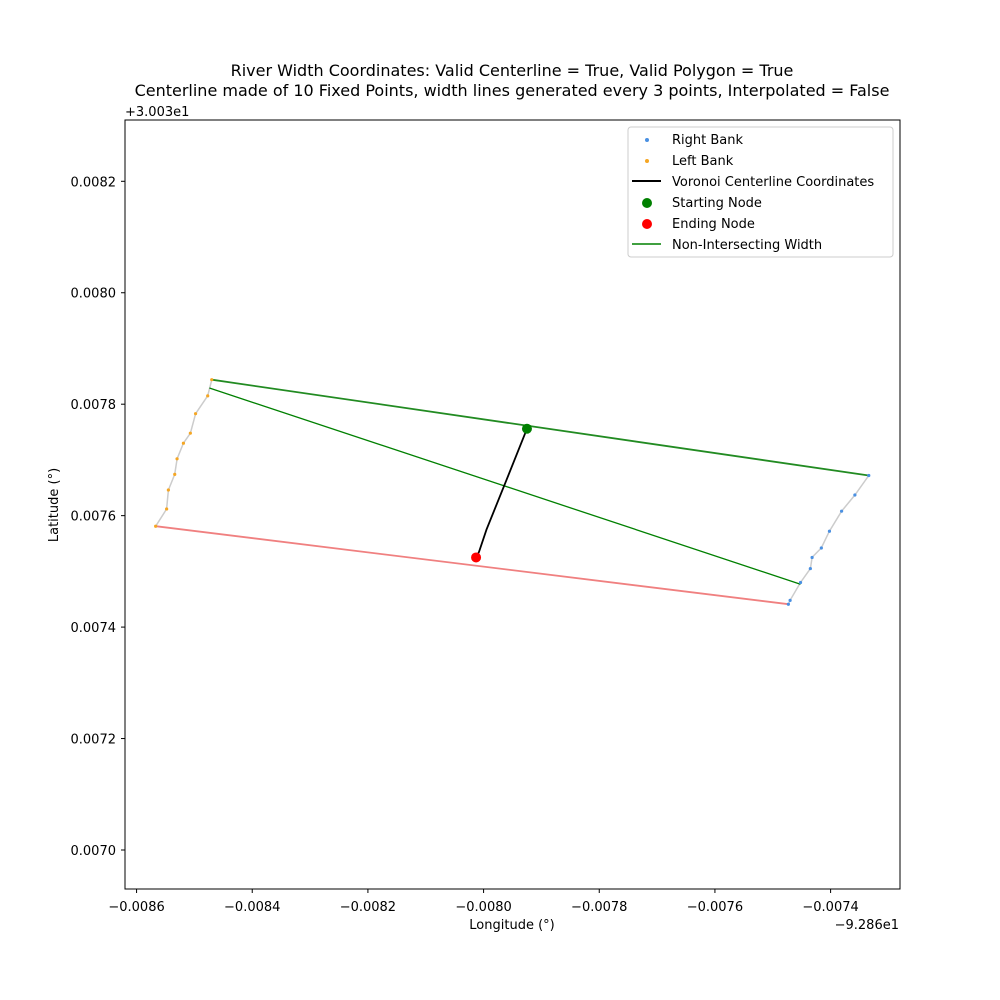  I want to click on legend-label-2: Left Bank, so click(703, 161).